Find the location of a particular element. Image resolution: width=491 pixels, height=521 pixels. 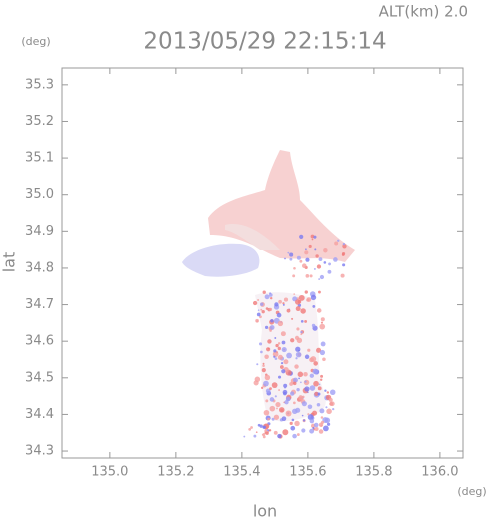

x-tick-label: 135.0 is located at coordinates (109, 472).